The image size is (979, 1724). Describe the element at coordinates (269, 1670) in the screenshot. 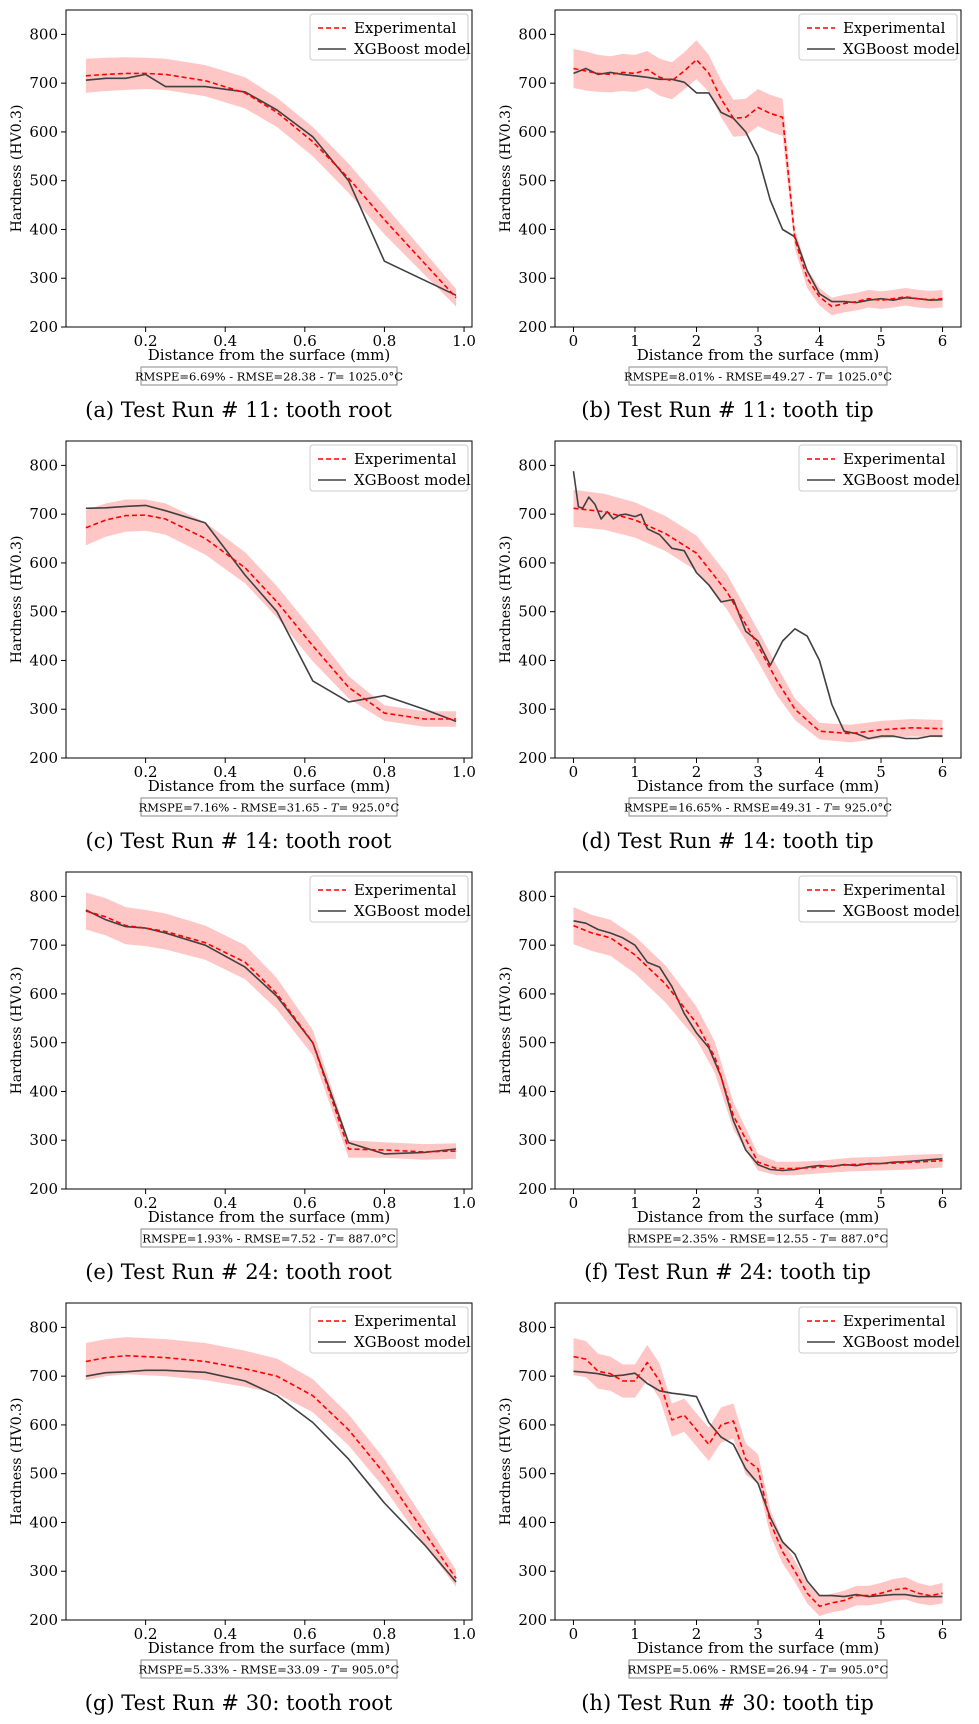

I see `metrics-text: RMSPE=5.33% - RMSE=33.09 - T= 905.0°C` at that location.